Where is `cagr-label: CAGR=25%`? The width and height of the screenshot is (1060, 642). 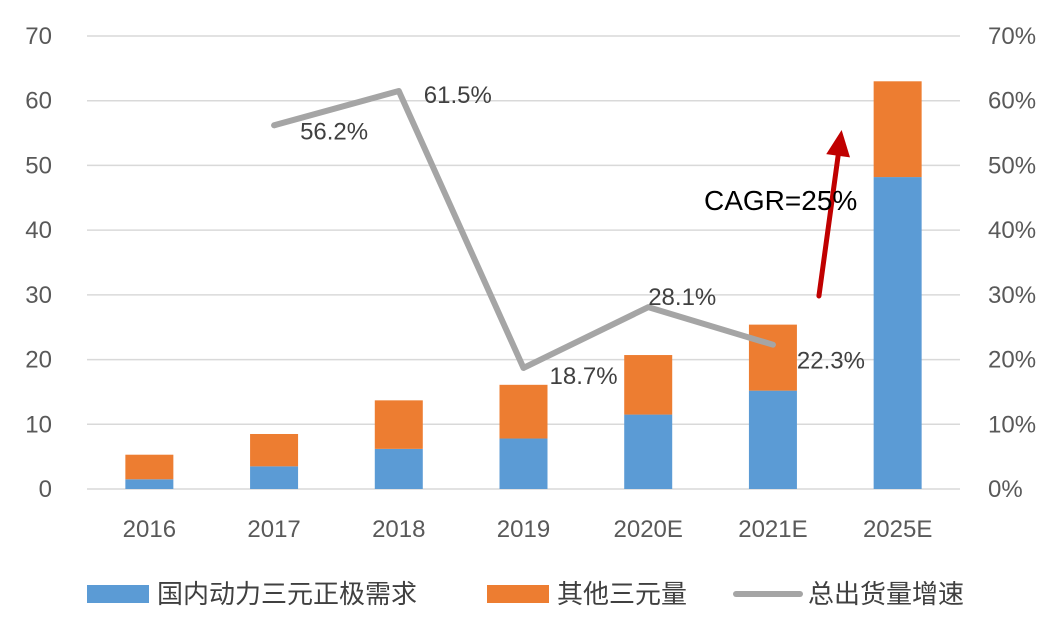
cagr-label: CAGR=25% is located at coordinates (780, 200).